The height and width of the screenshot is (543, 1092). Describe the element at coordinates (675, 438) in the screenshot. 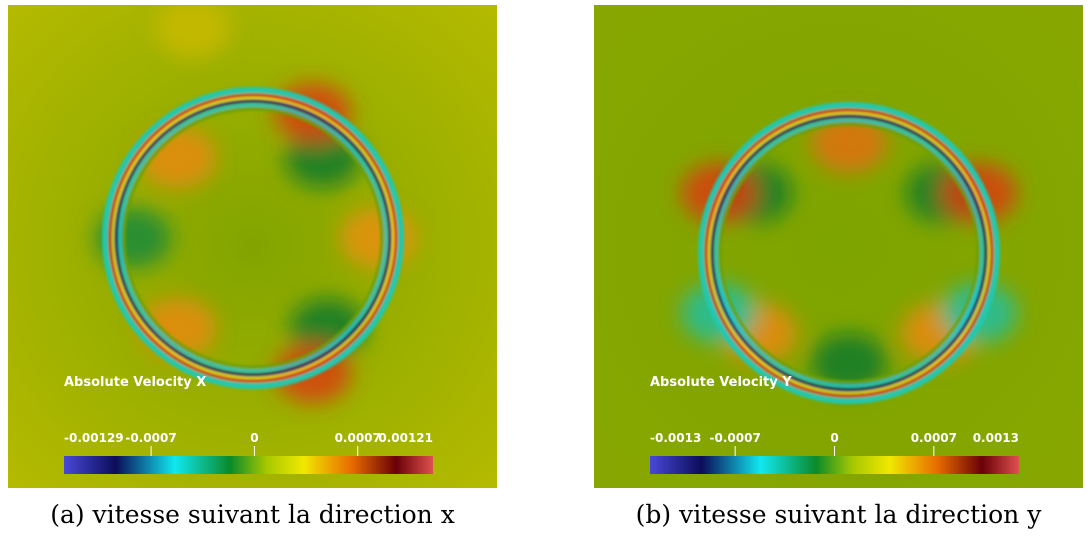

I see `colorbar-end-label: -0.0013` at that location.